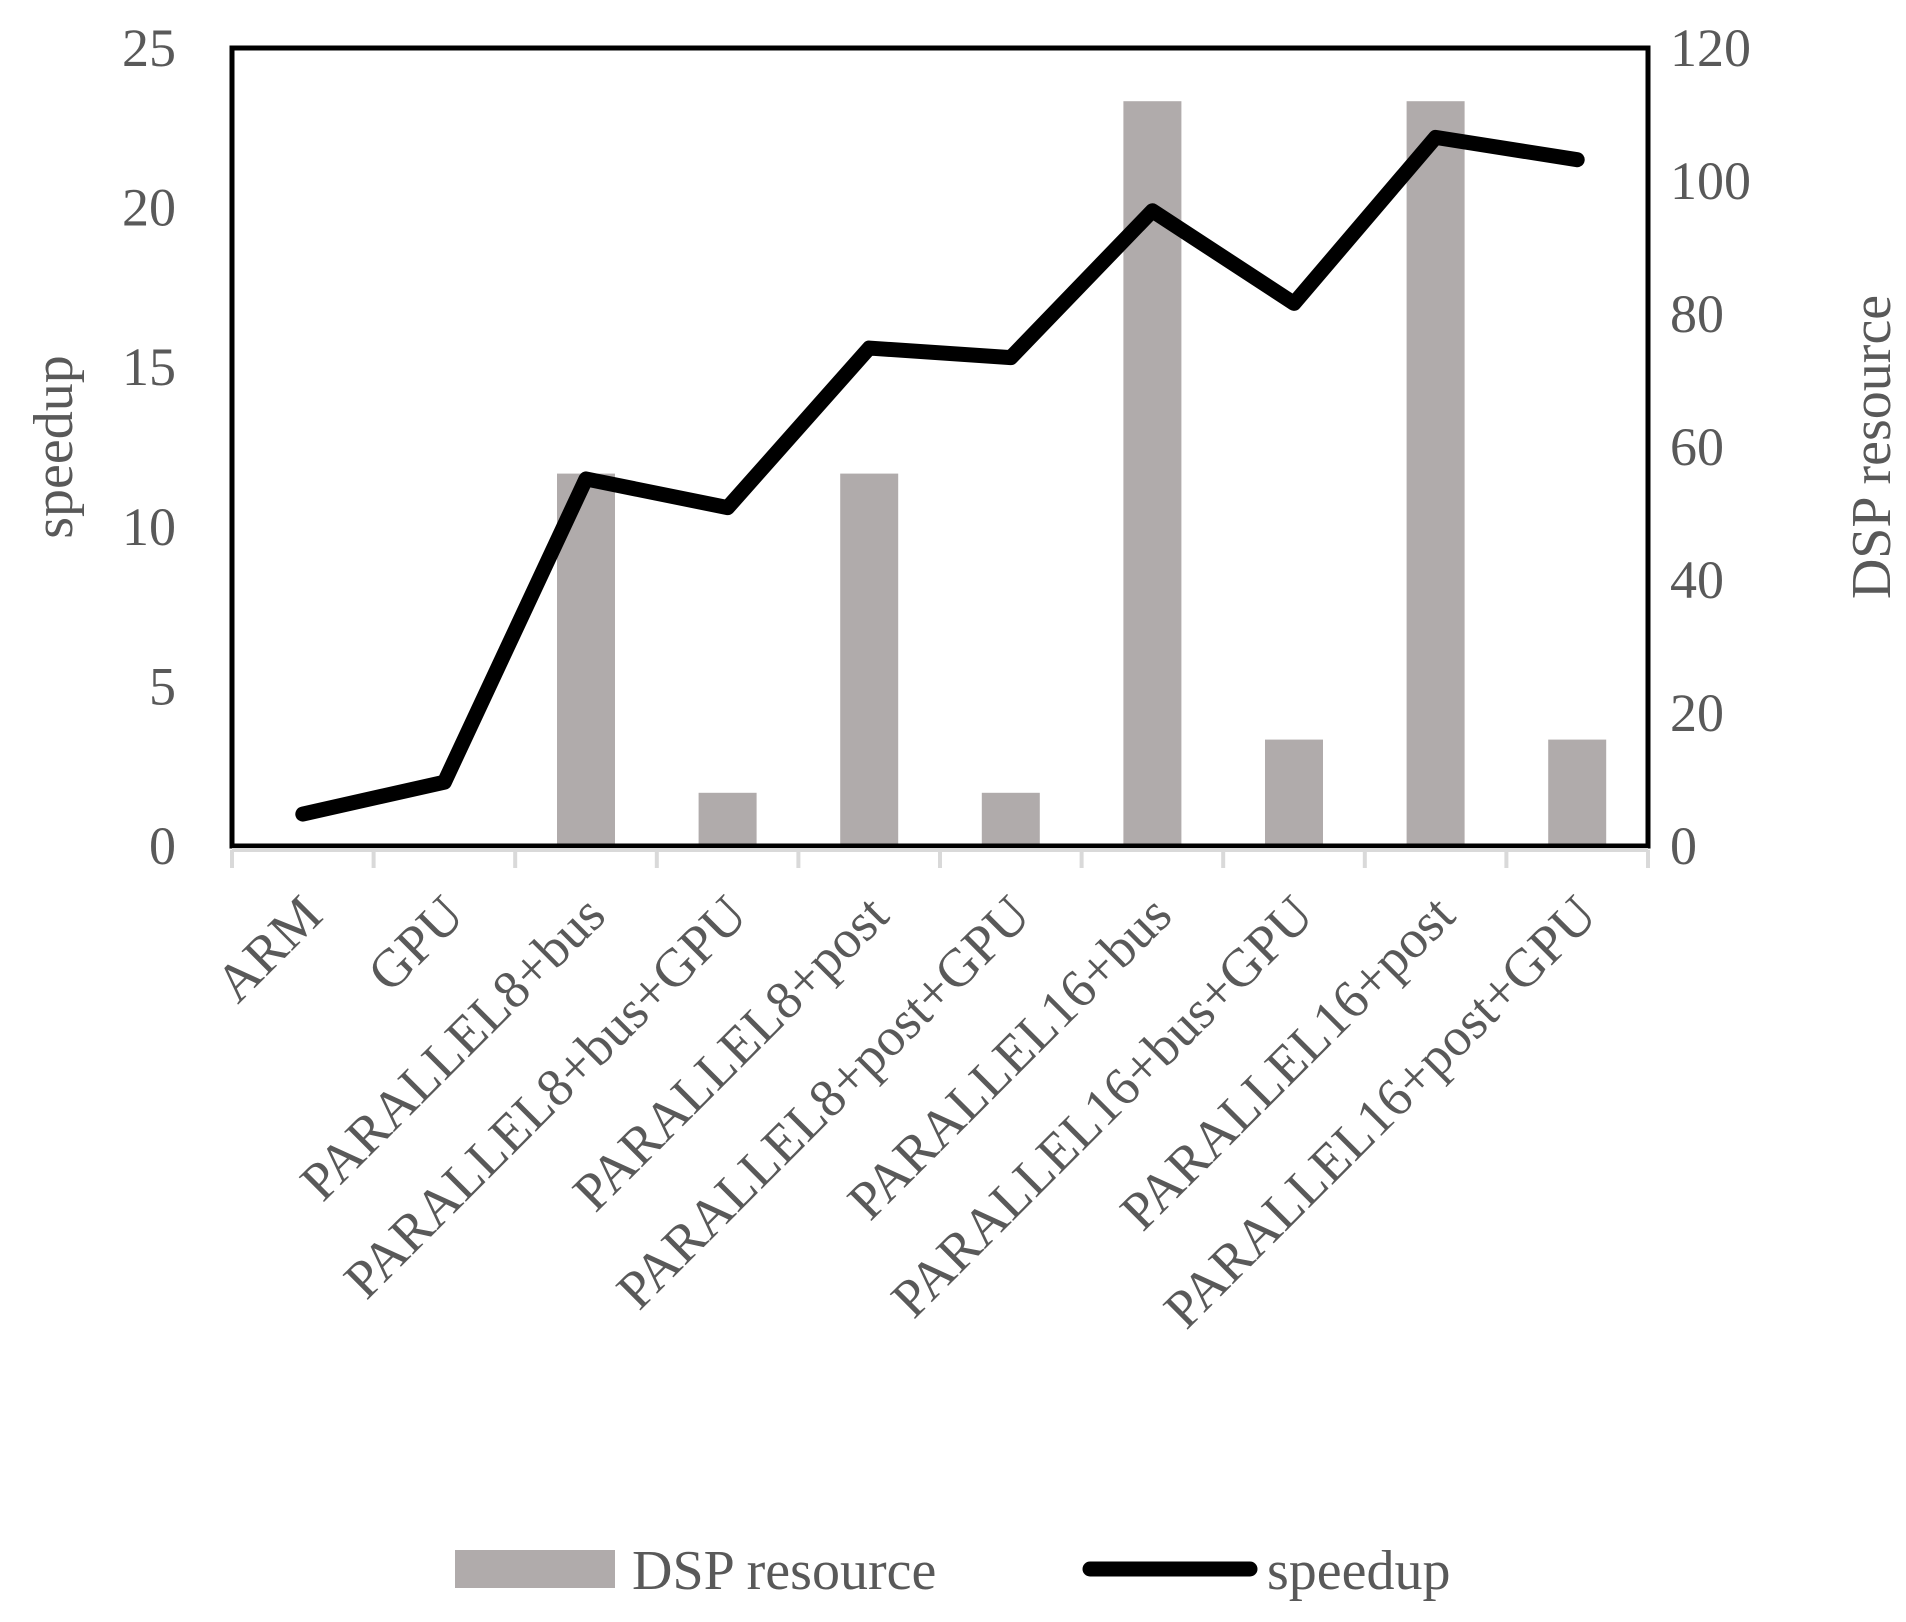  Describe the element at coordinates (535, 1569) in the screenshot. I see `legend-dsp-swatch` at that location.